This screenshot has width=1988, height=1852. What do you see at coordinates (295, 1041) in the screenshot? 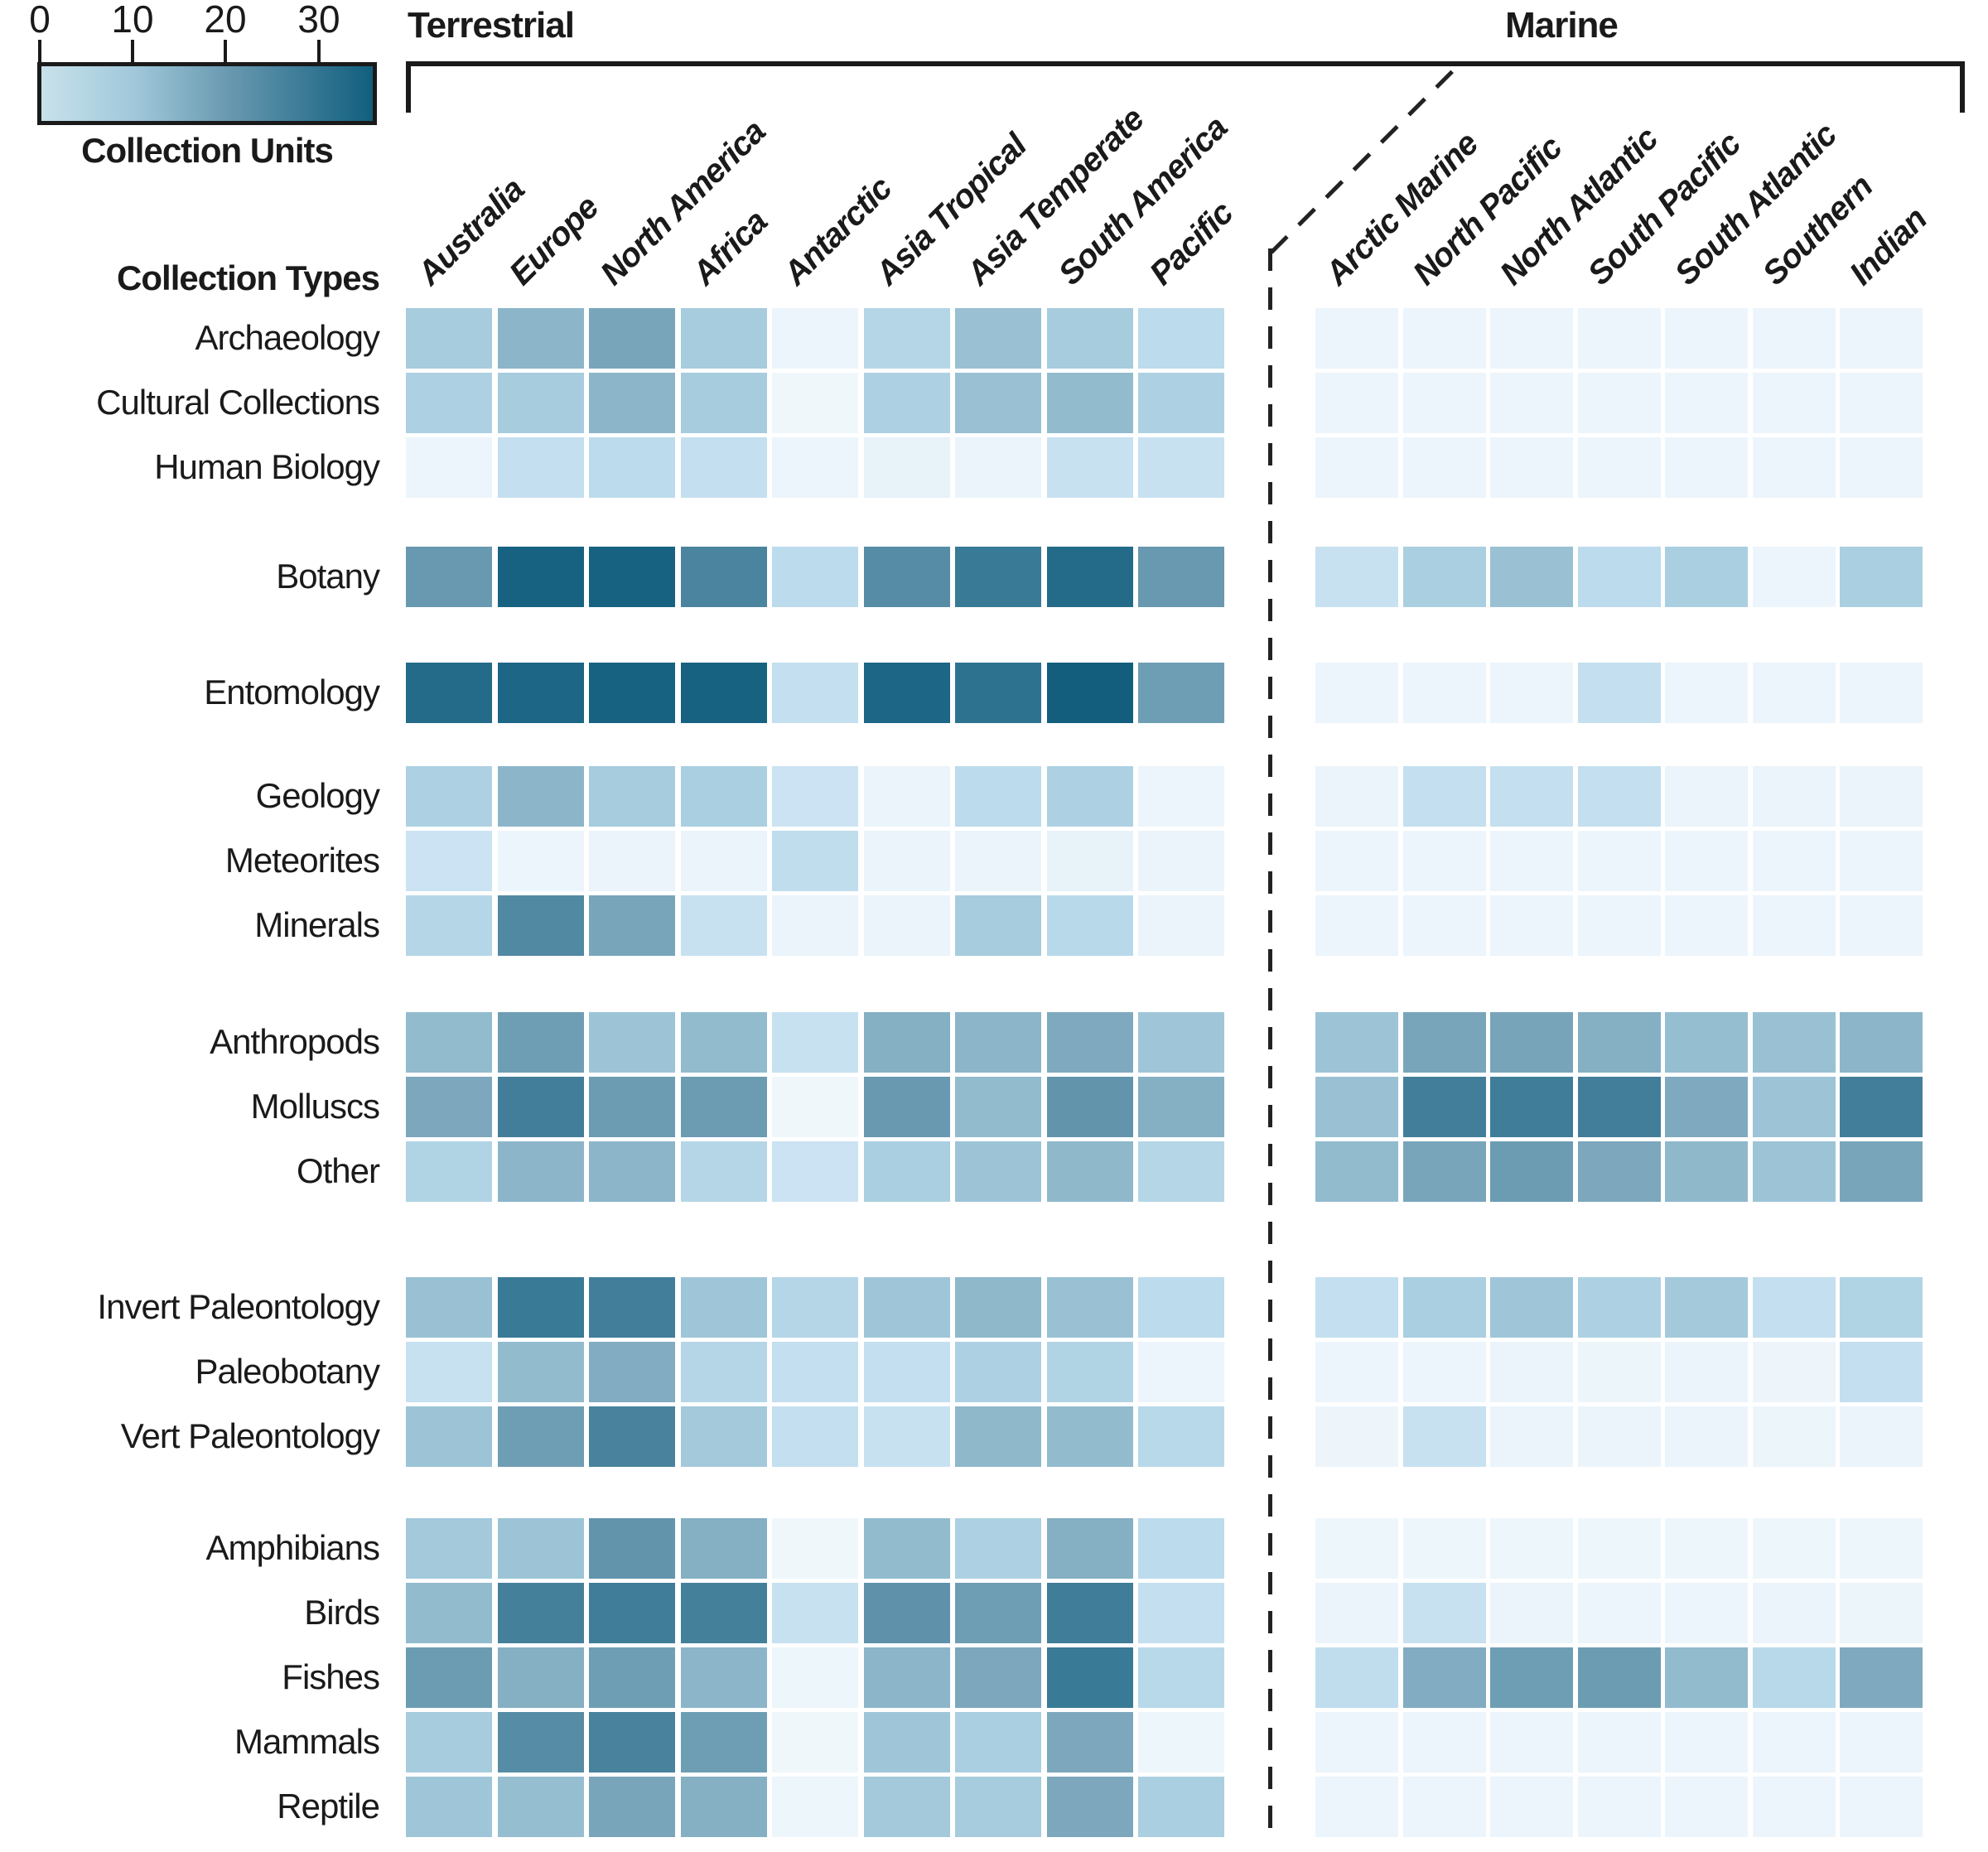
I see `row-label: Anthropods` at bounding box center [295, 1041].